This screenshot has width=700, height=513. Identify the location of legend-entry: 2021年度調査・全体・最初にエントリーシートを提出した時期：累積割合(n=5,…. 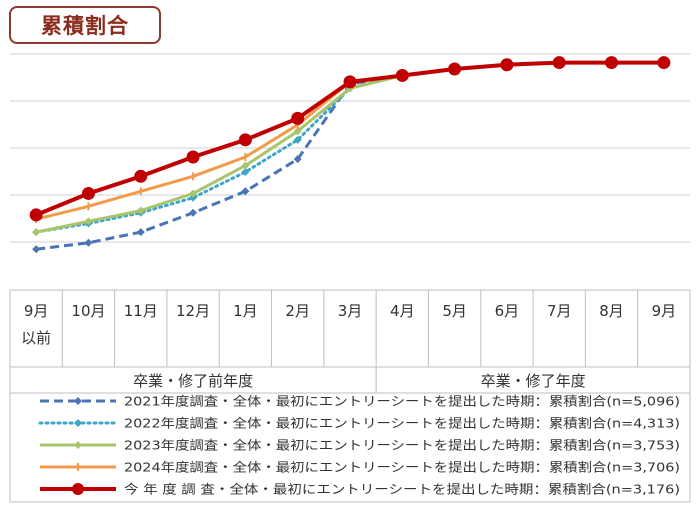
(360, 401).